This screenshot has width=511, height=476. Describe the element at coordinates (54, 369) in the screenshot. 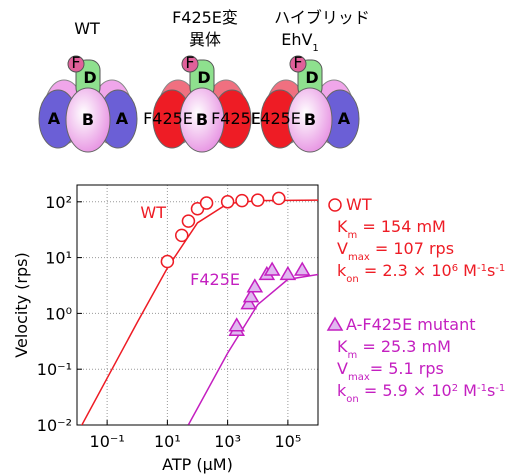

I see `y-tick-label: 10⁻¹` at that location.